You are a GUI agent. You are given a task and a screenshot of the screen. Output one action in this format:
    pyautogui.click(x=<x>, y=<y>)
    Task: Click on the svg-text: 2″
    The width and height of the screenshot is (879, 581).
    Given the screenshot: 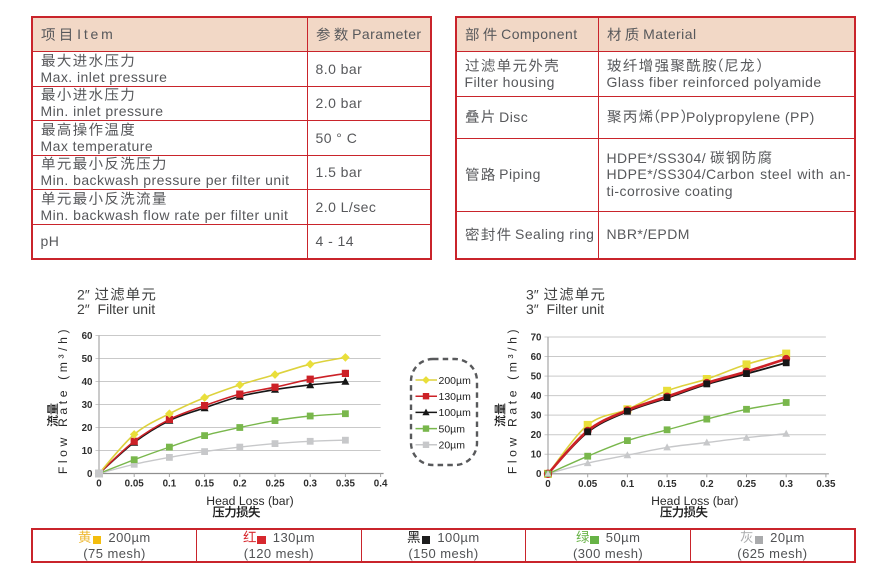 What is the action you would take?
    pyautogui.click(x=83, y=295)
    